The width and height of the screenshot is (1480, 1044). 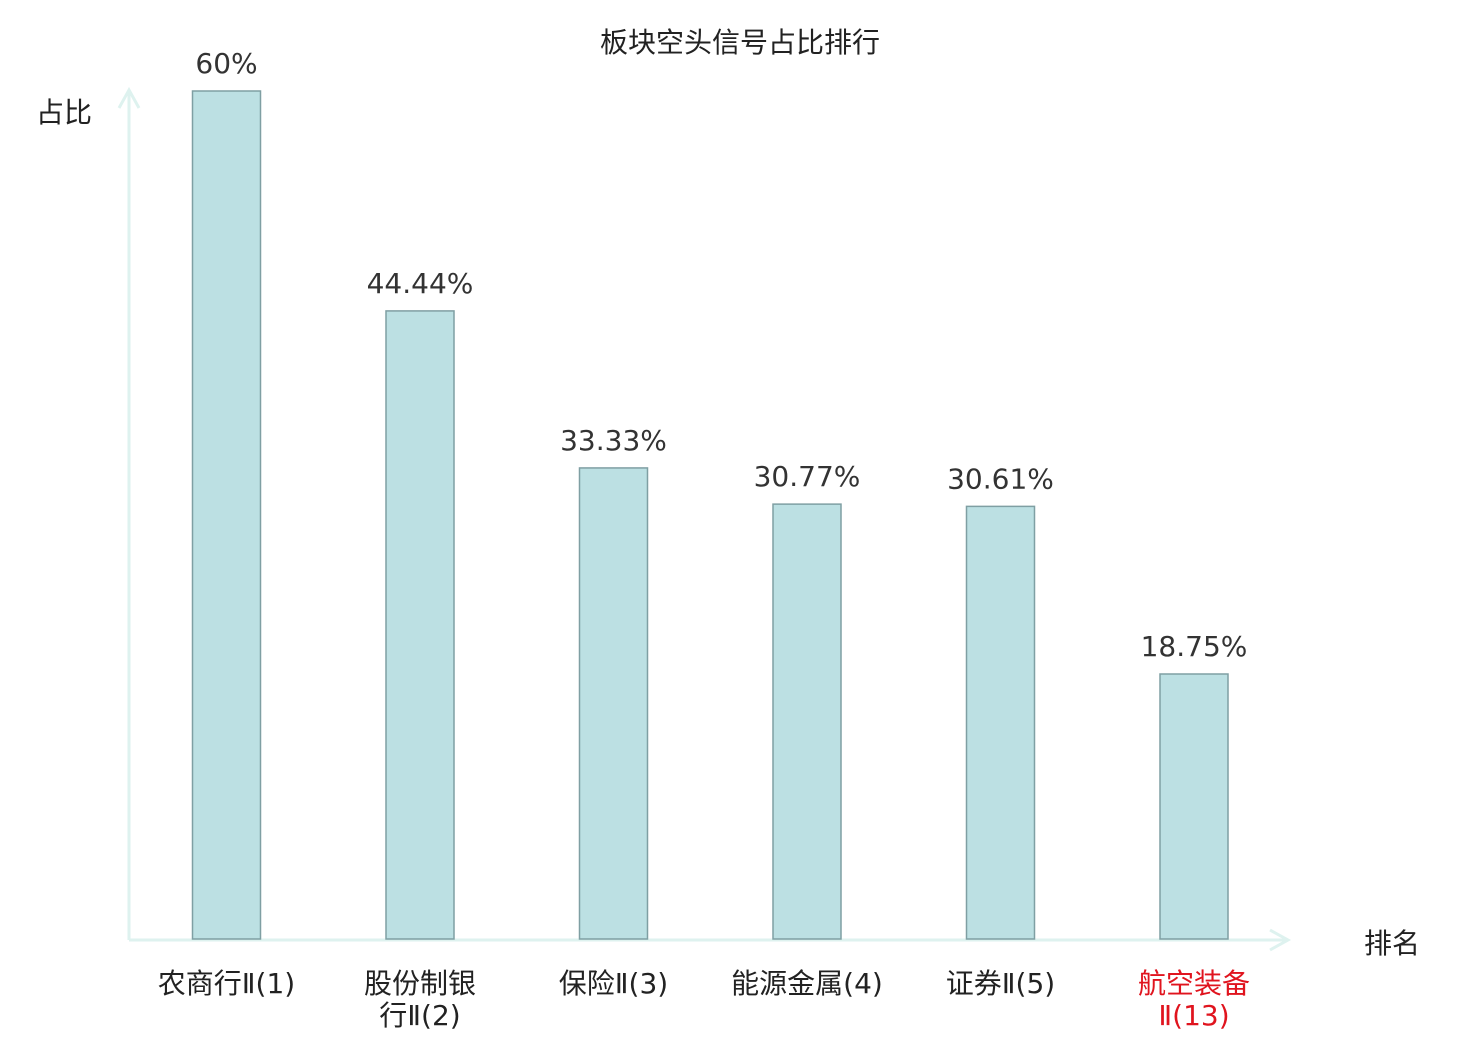 I want to click on bar-value-label: 18.75%, so click(x=1194, y=646).